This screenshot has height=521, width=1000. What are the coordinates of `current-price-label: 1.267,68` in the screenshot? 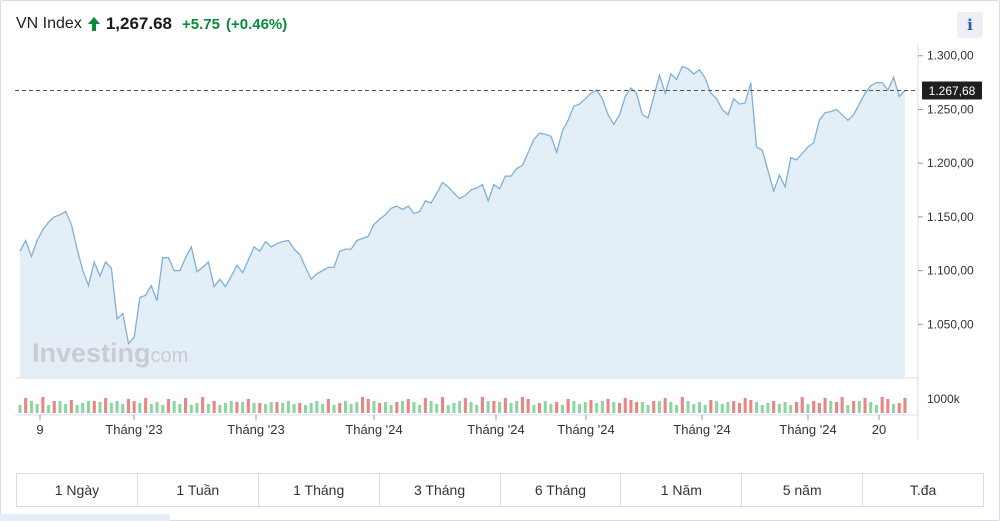 It's located at (952, 91).